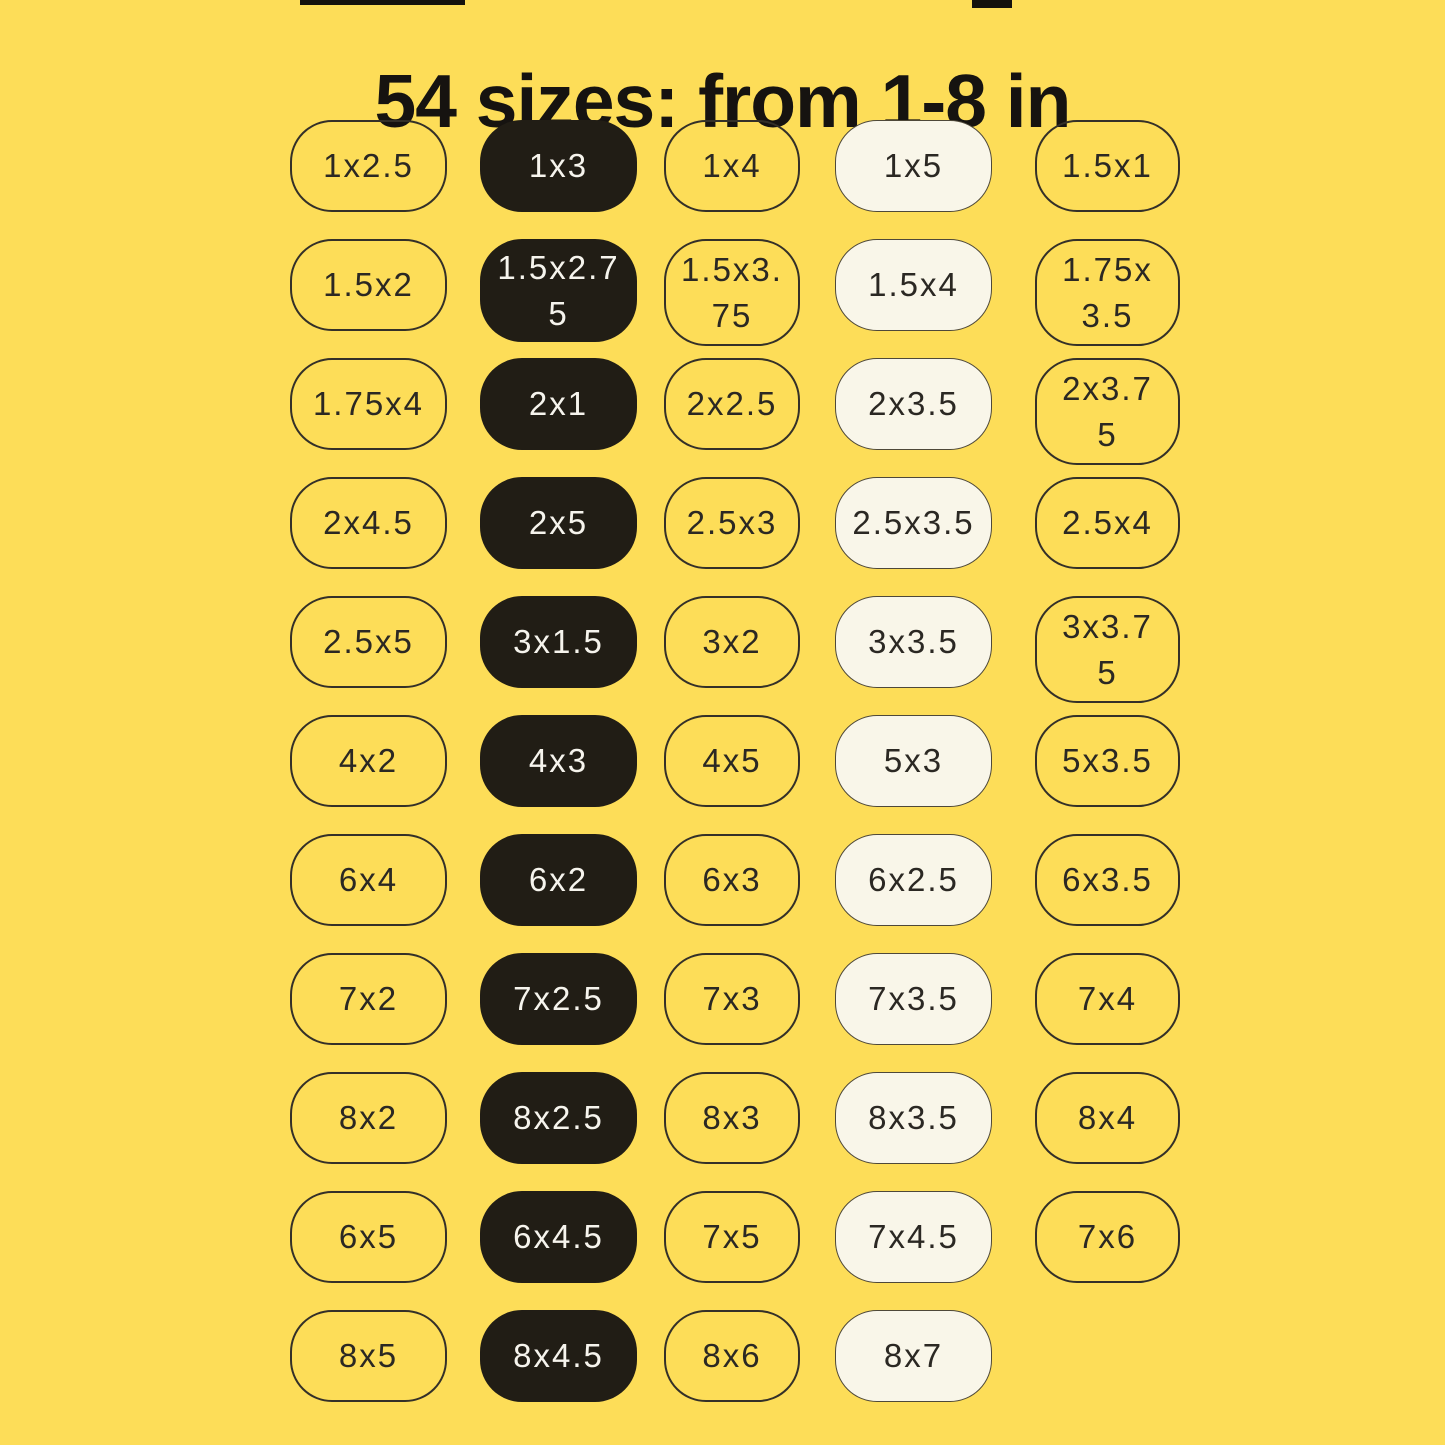 The width and height of the screenshot is (1445, 1445). Describe the element at coordinates (913, 523) in the screenshot. I see `size-pill: 2.5x3.5` at that location.